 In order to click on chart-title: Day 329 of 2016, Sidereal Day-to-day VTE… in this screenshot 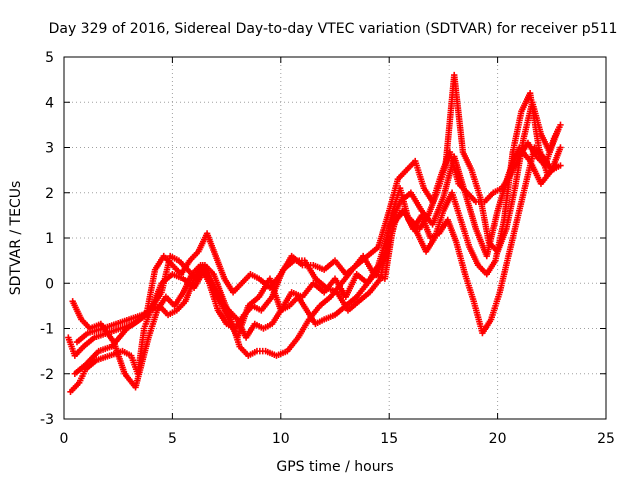, I will do `click(333, 29)`.